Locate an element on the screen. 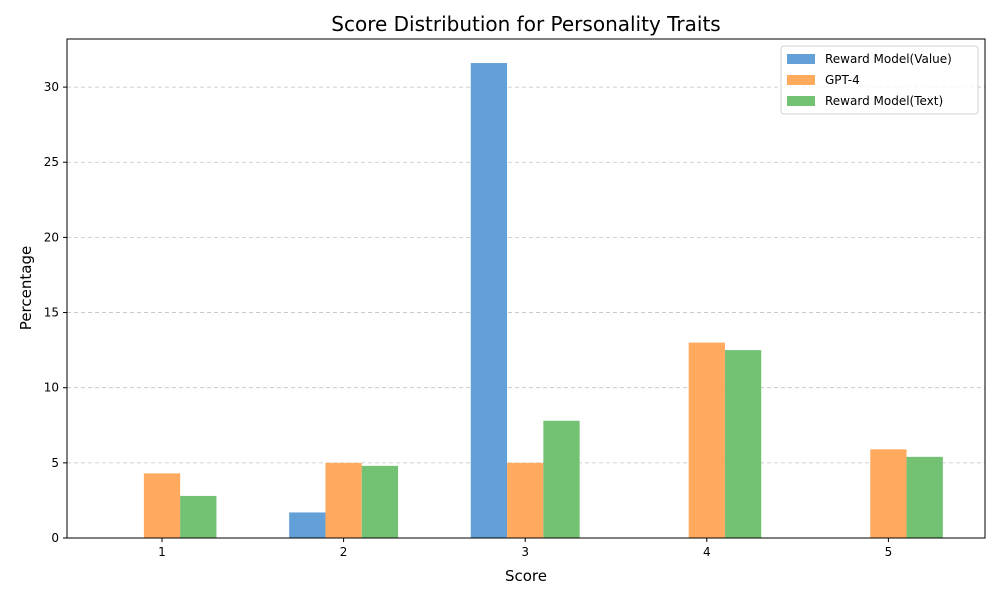  x-tick-label: 5 is located at coordinates (889, 552).